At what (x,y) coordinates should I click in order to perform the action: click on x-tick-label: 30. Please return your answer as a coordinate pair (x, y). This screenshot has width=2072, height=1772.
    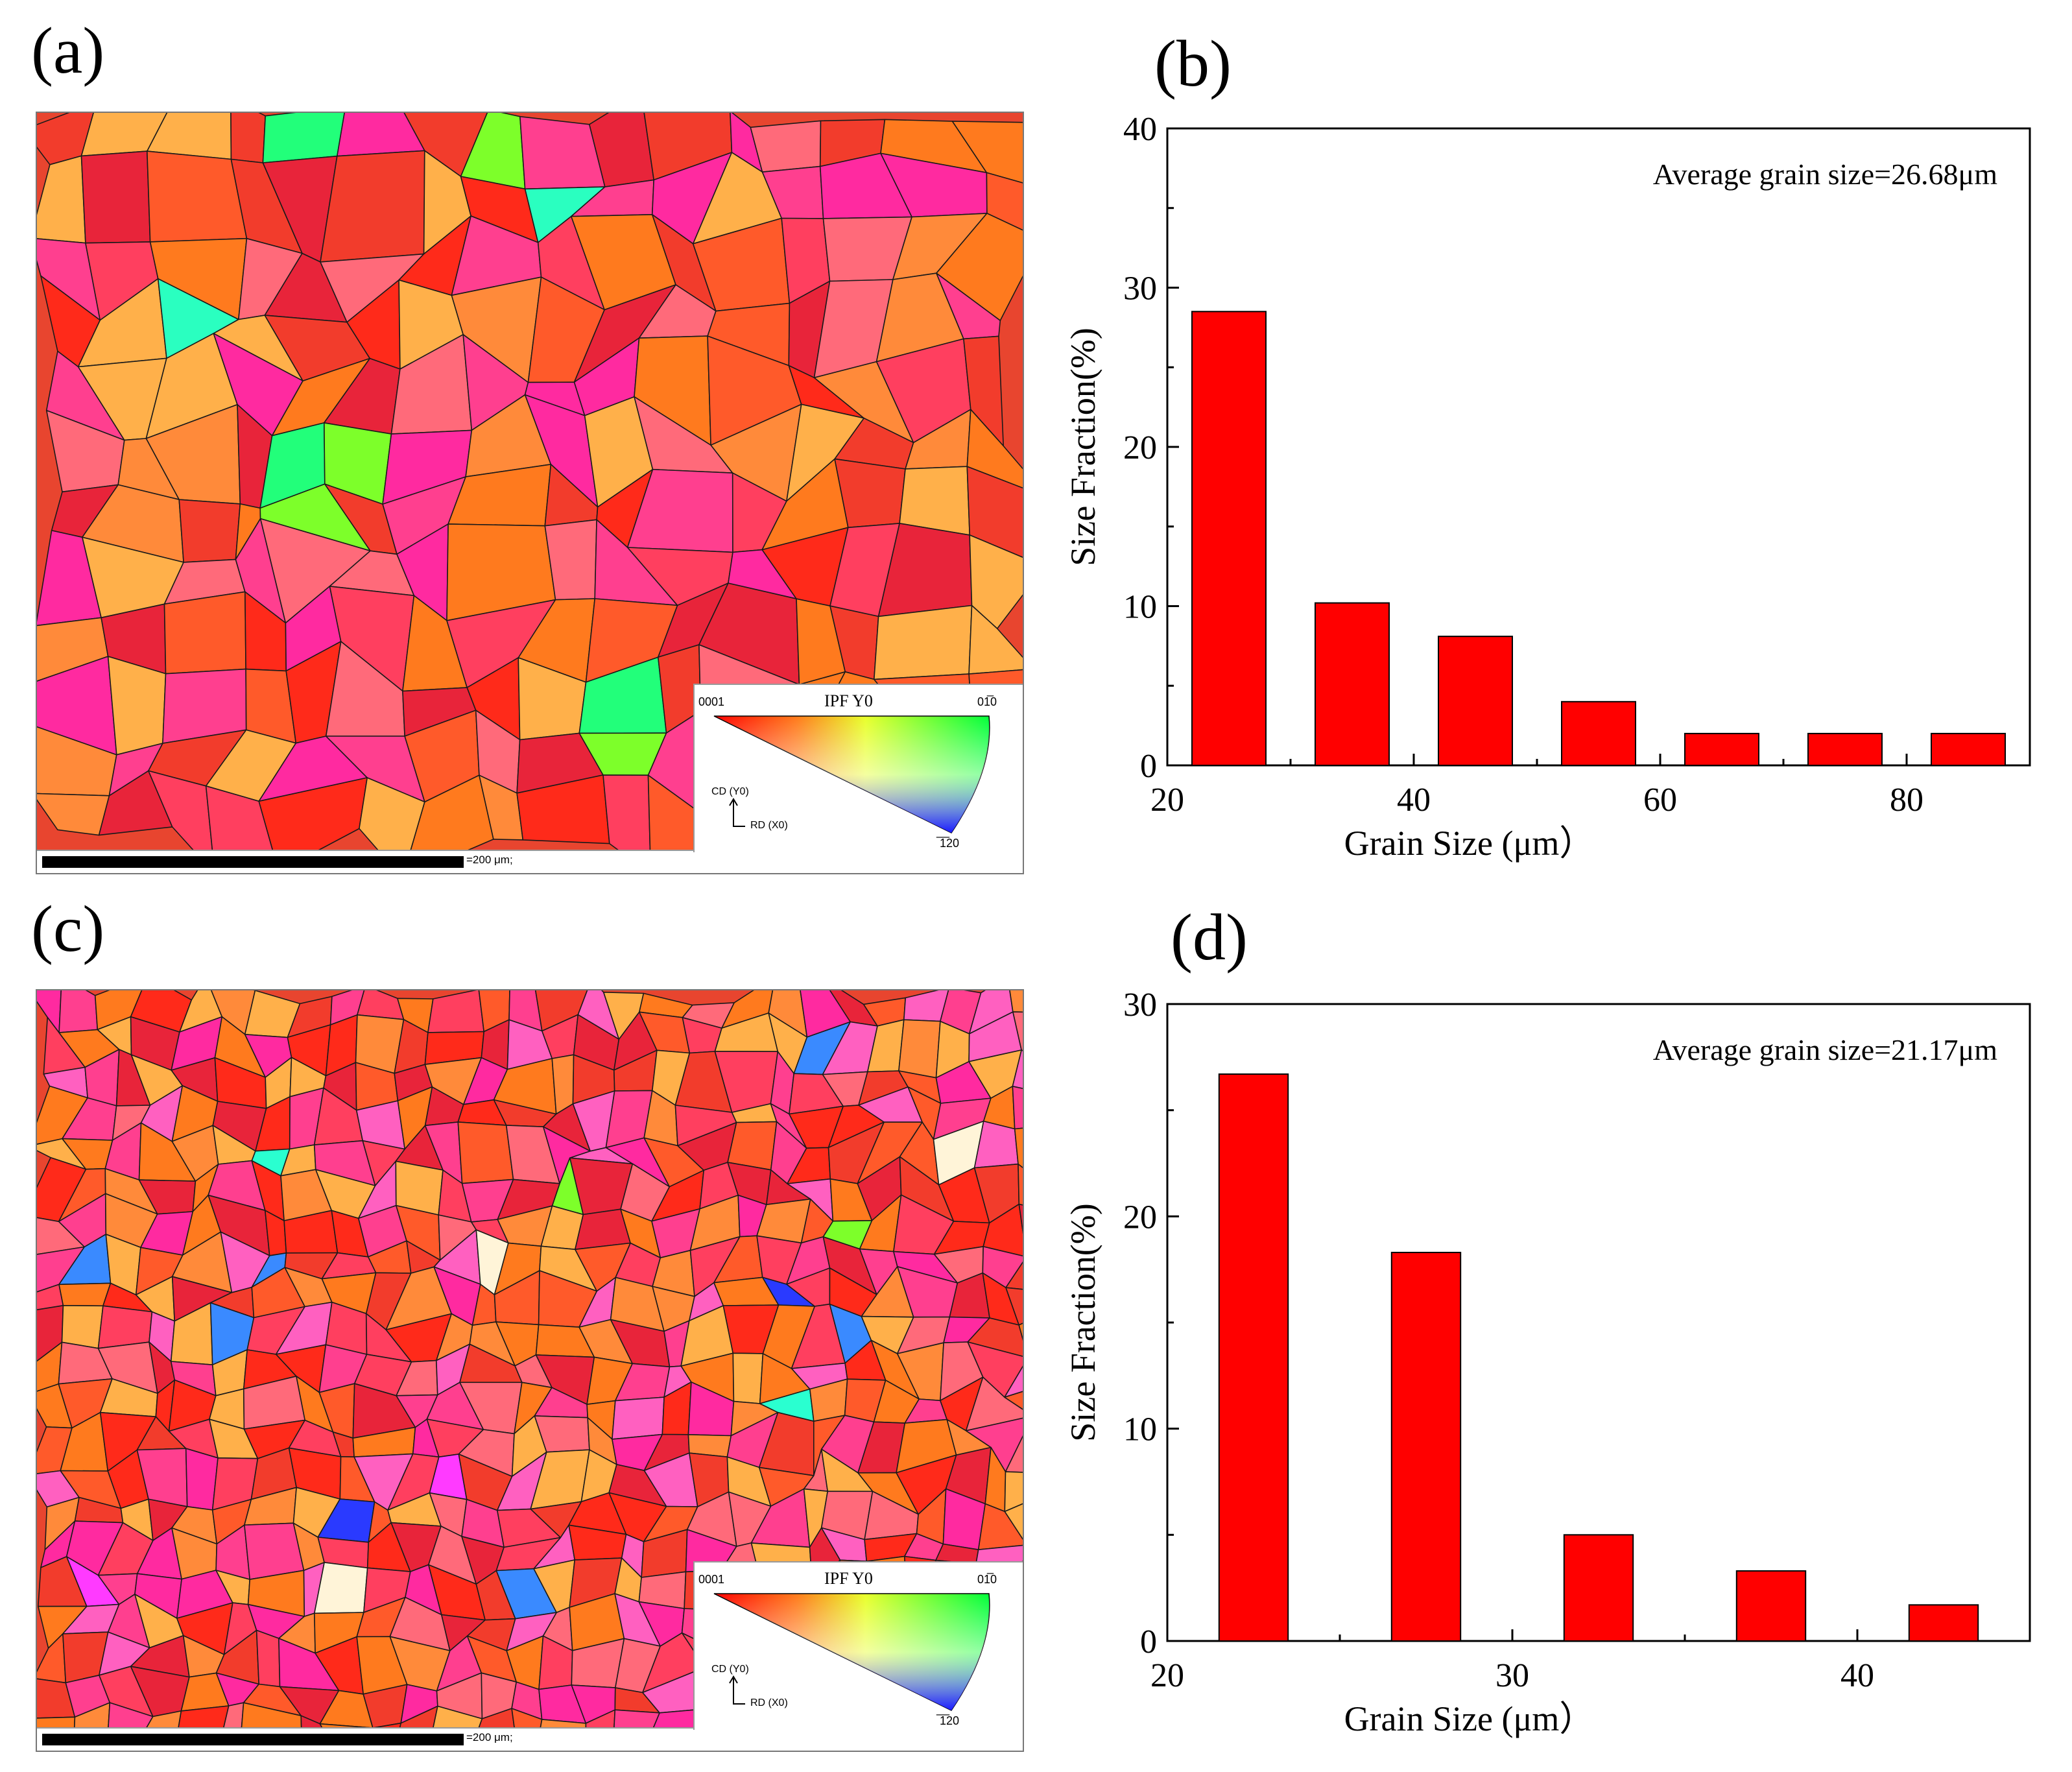
    Looking at the image, I should click on (1512, 1675).